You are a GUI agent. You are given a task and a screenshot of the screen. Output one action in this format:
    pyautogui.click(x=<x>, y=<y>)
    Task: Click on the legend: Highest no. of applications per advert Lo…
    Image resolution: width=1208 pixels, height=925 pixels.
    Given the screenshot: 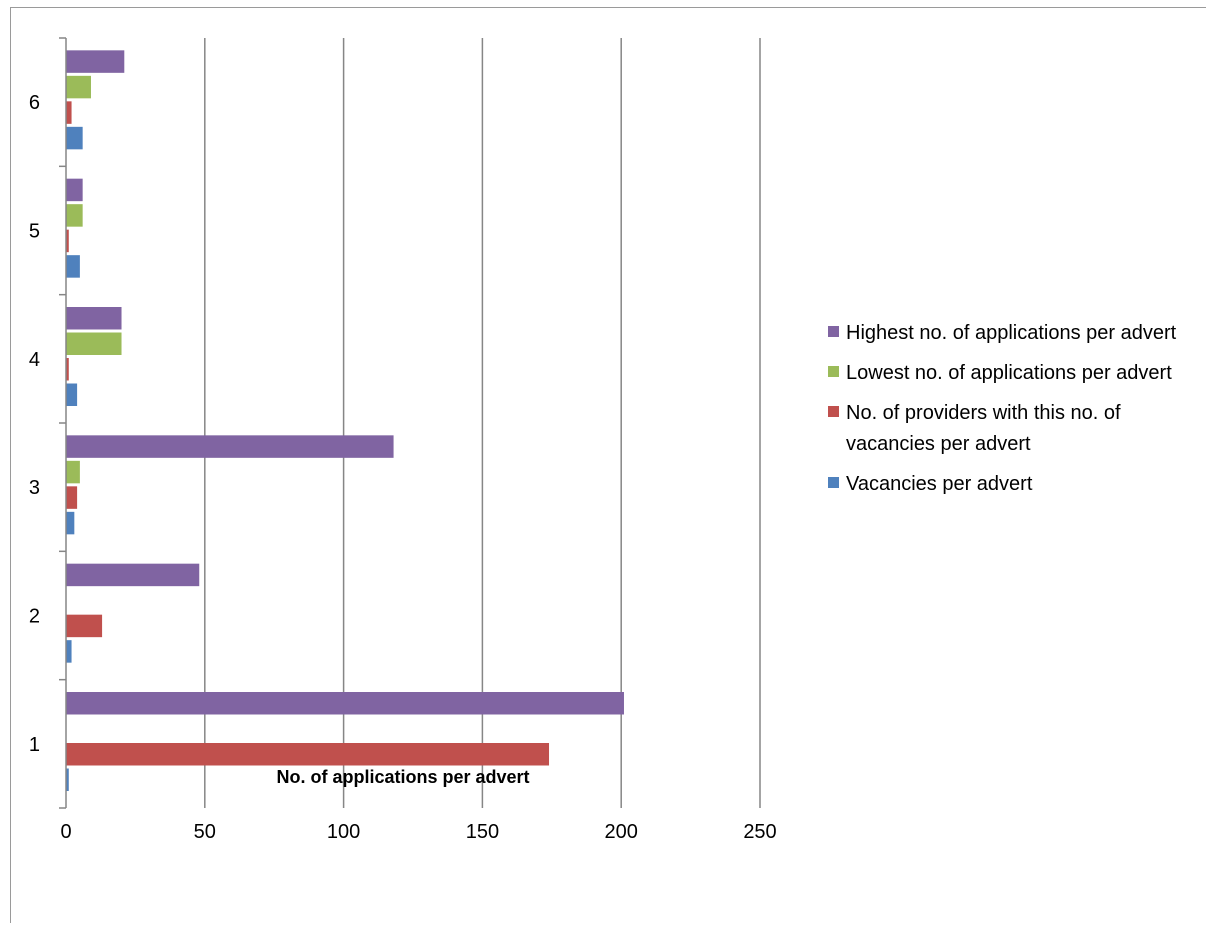 What is the action you would take?
    pyautogui.click(x=1018, y=413)
    